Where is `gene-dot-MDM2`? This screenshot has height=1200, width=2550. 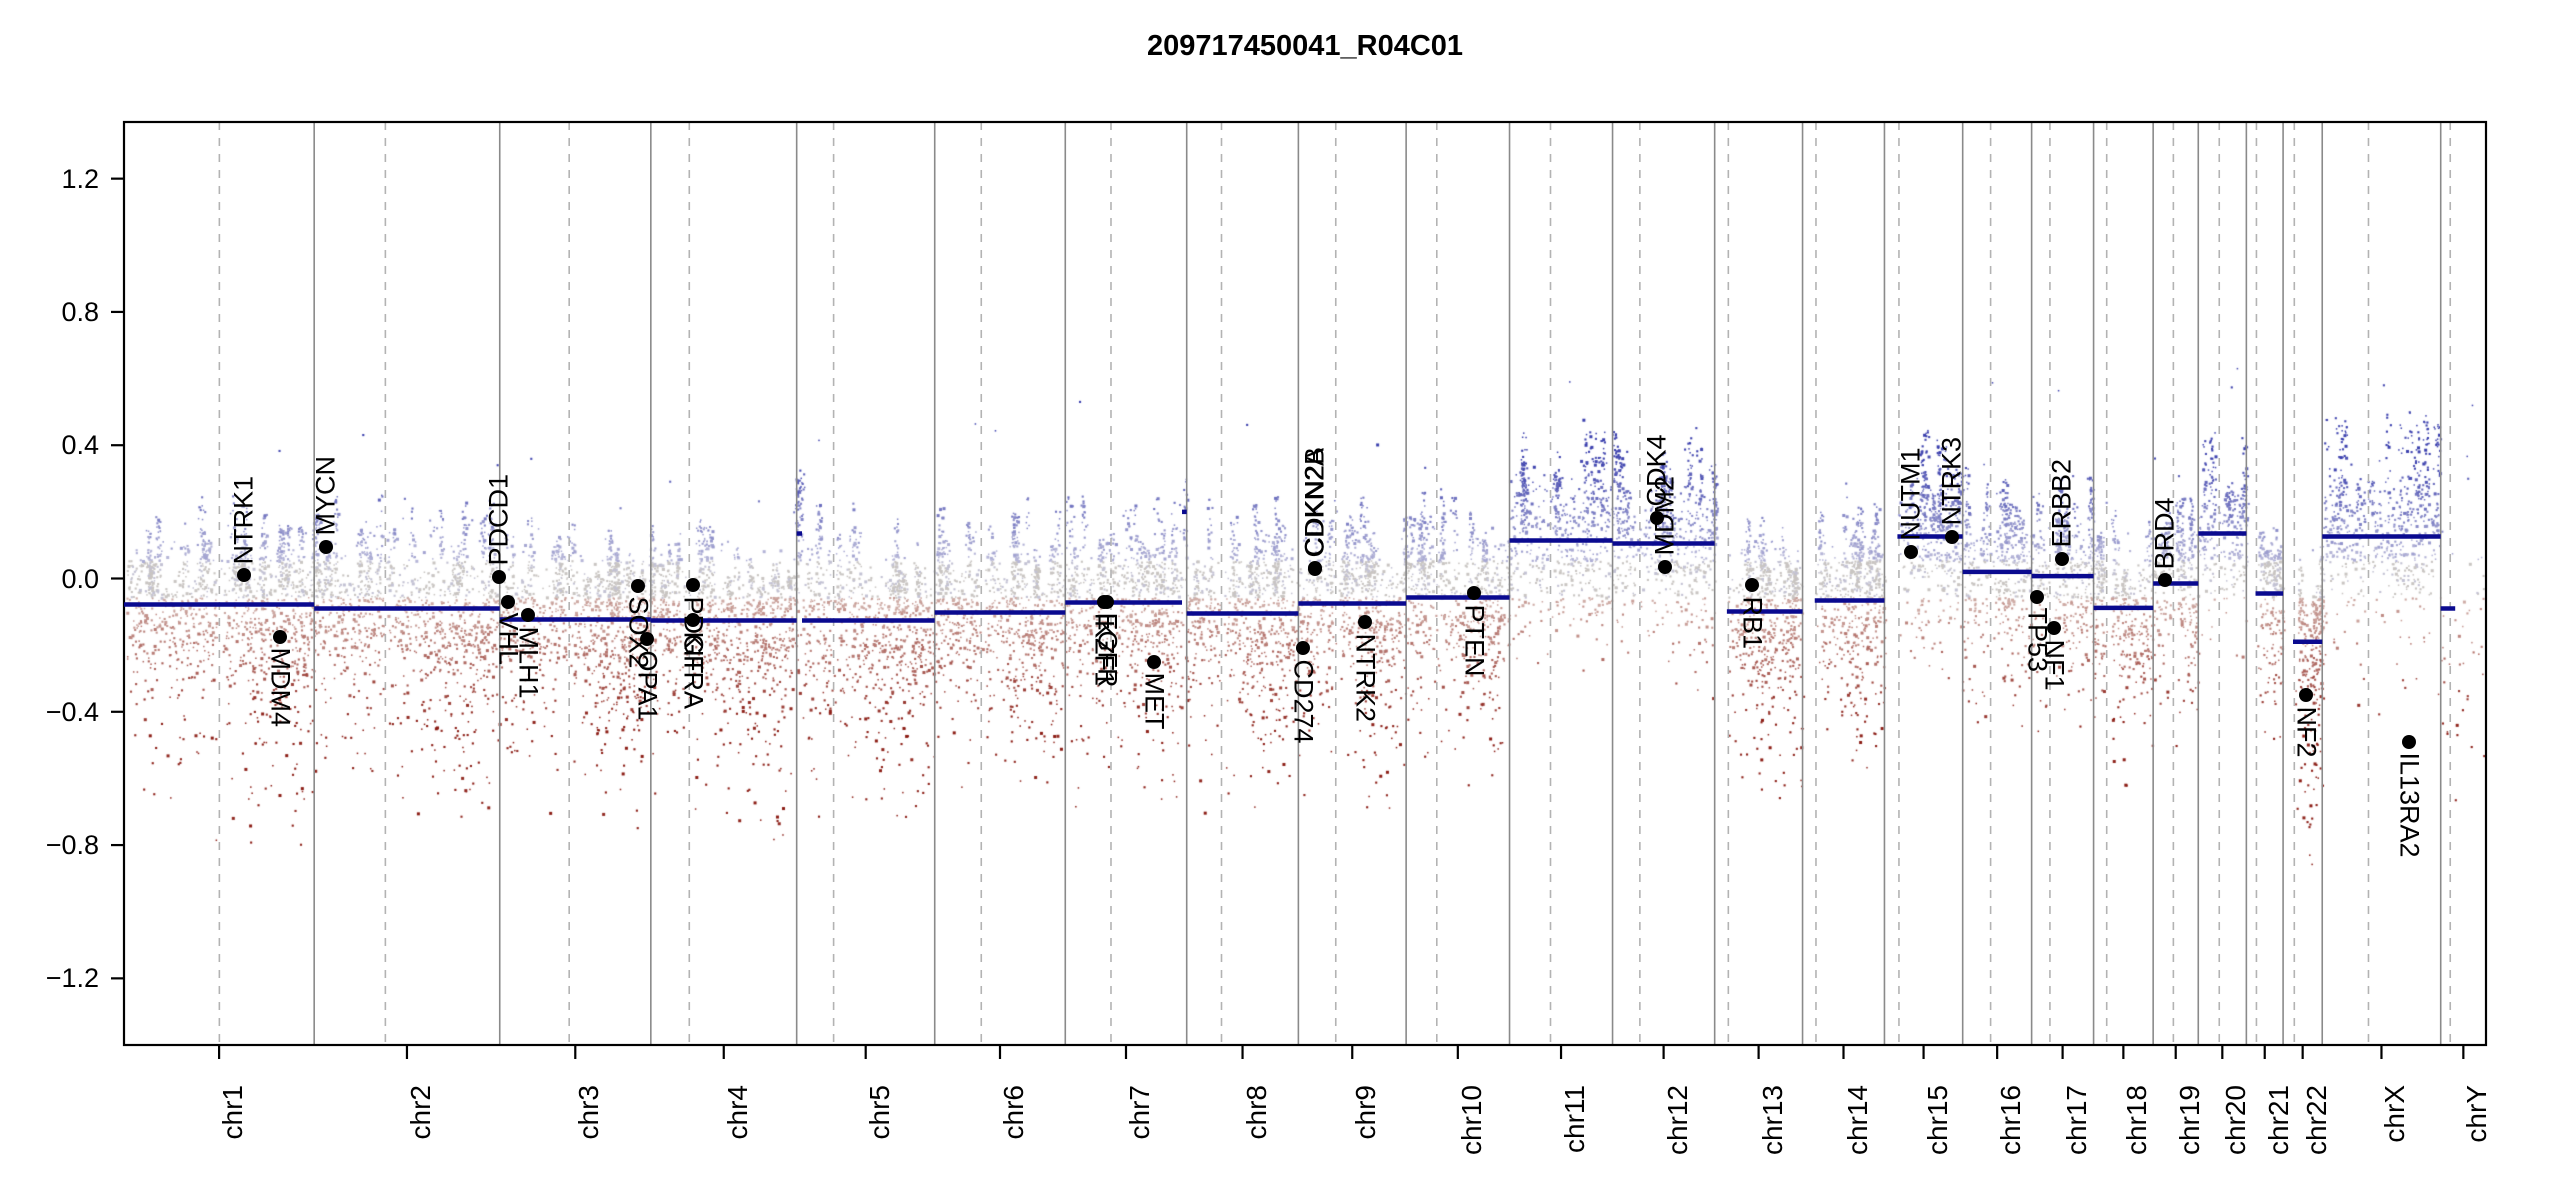 gene-dot-MDM2 is located at coordinates (1665, 566).